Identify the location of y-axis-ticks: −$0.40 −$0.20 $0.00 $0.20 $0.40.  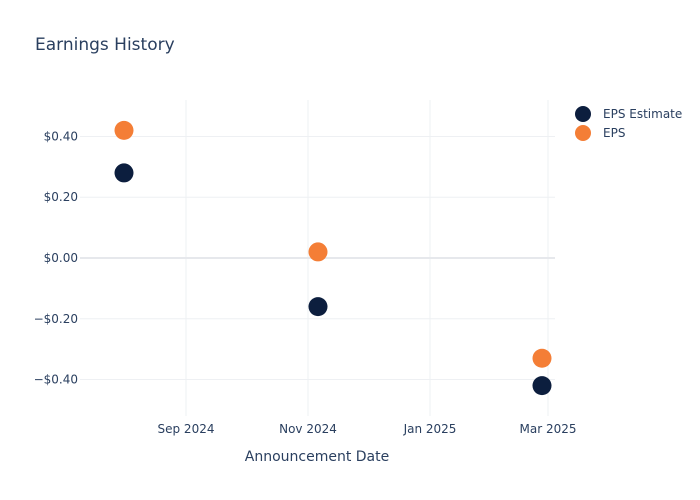
(56, 257).